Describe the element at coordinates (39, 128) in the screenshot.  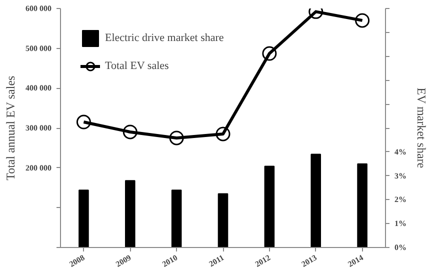
I see `y-tick-label: 300 000` at that location.